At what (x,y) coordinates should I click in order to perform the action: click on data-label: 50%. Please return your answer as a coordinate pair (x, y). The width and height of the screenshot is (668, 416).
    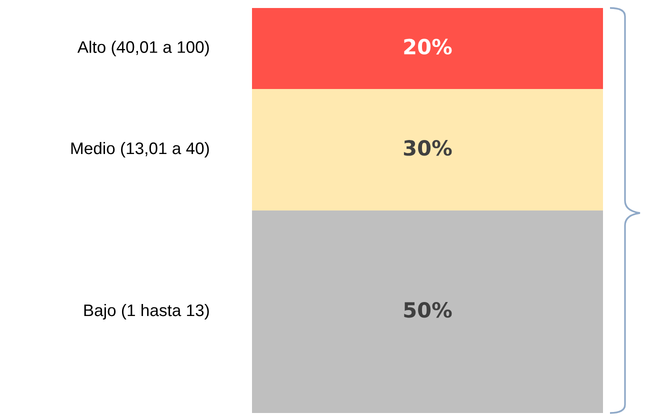
    Looking at the image, I should click on (428, 310).